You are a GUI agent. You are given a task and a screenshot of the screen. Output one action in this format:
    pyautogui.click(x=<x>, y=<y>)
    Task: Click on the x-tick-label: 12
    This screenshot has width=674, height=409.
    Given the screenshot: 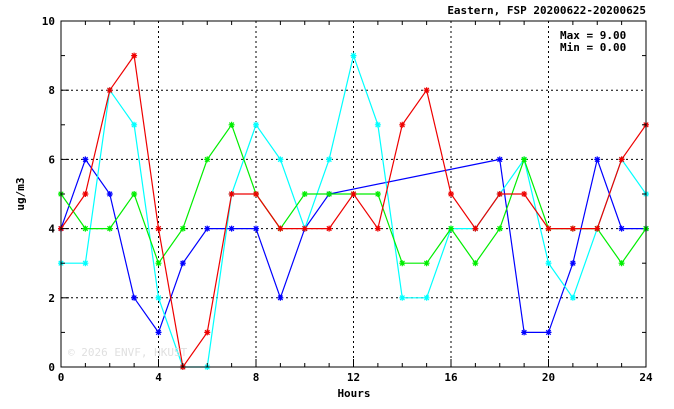 What is the action you would take?
    pyautogui.click(x=353, y=377)
    